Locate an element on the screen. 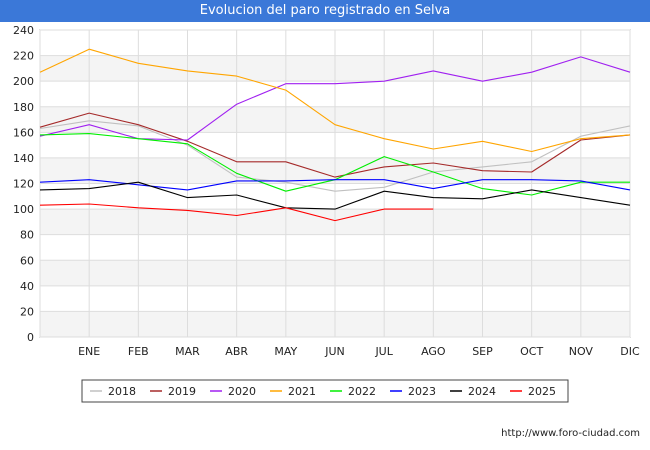 The width and height of the screenshot is (650, 450). legend-label-2020: 2020 is located at coordinates (242, 391).